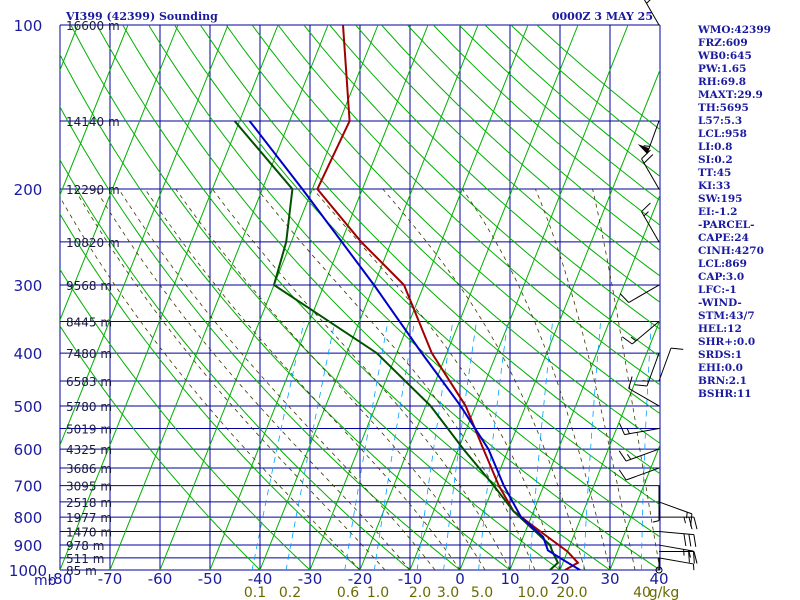 The width and height of the screenshot is (800, 600). Describe the element at coordinates (720, 199) in the screenshot. I see `stat-line: SW:195` at that location.